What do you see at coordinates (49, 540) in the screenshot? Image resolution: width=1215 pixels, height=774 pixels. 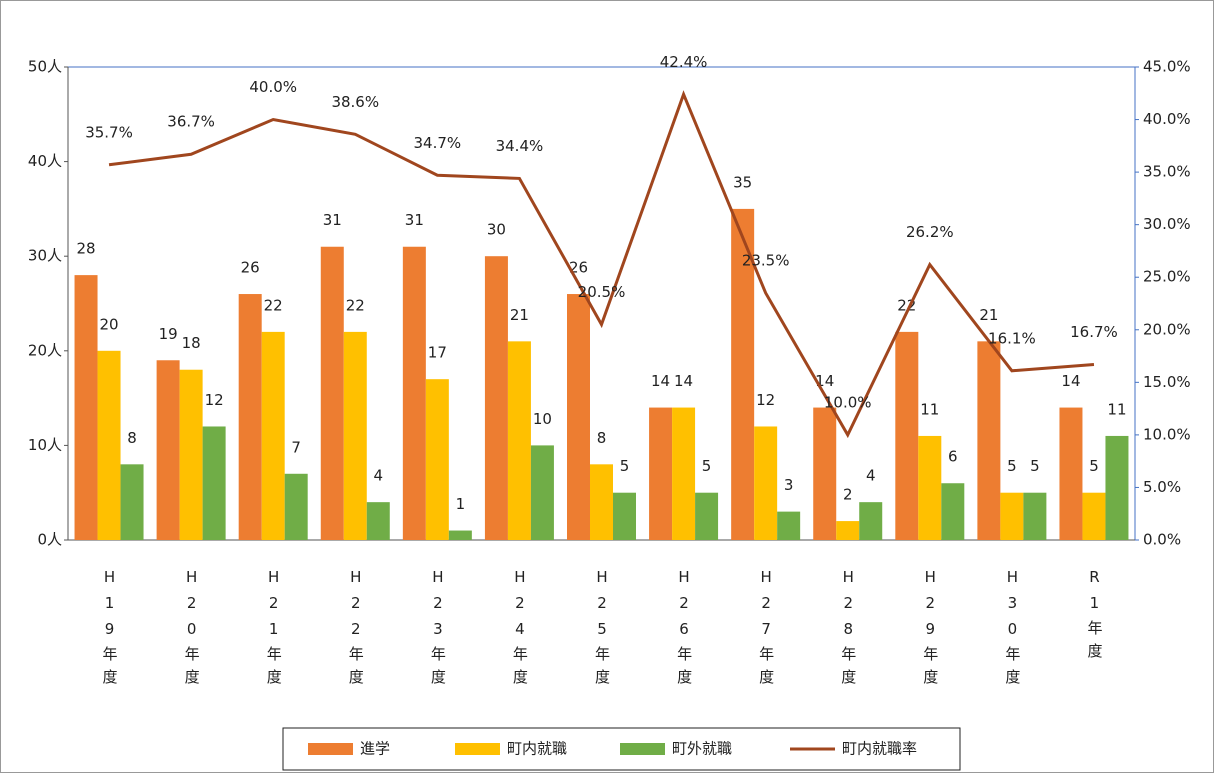 I see `y-tick-label: 0人` at bounding box center [49, 540].